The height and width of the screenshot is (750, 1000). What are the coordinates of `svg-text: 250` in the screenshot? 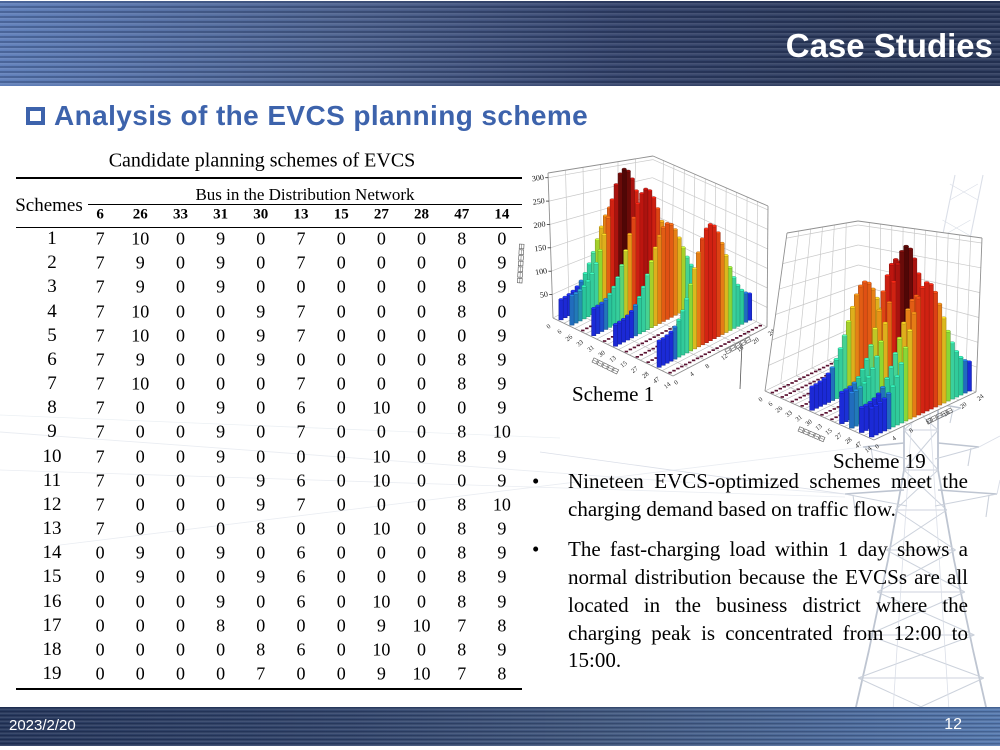 It's located at (538, 201).